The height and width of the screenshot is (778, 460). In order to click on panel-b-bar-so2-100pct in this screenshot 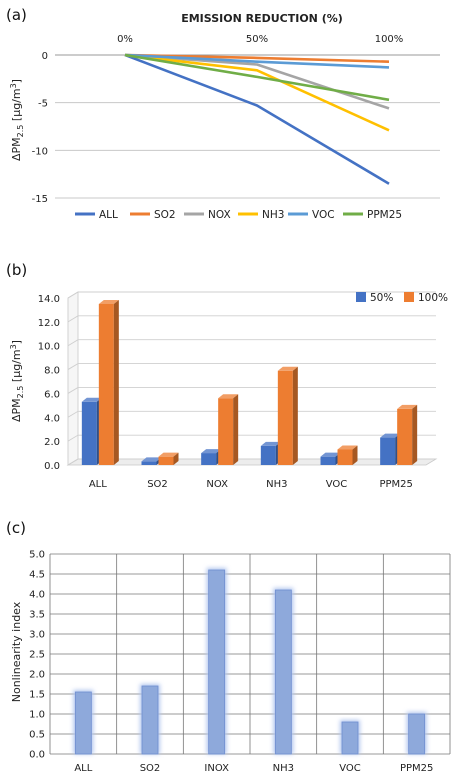, I will do `click(168, 458)`.